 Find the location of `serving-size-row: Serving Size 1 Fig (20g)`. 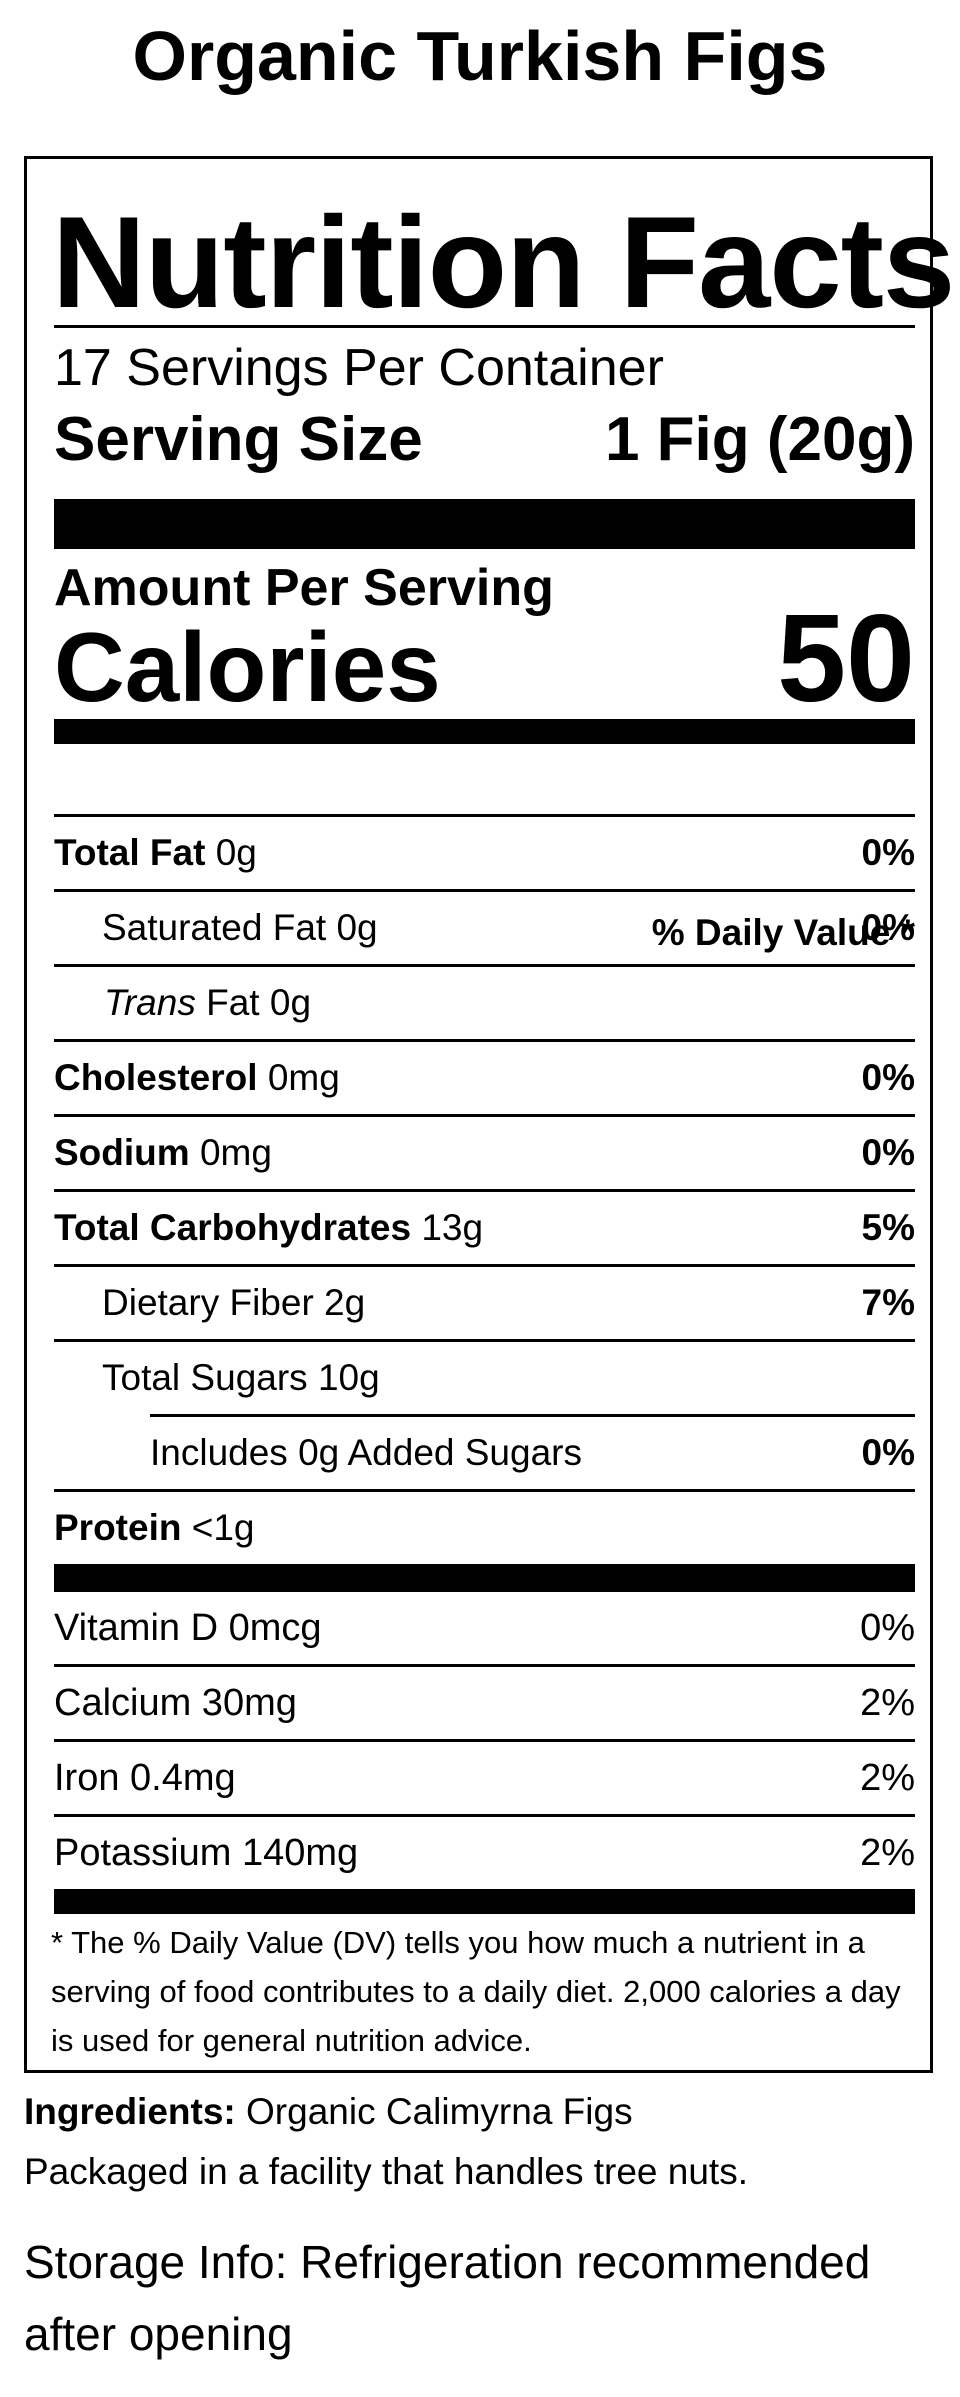

serving-size-row: Serving Size 1 Fig (20g) is located at coordinates (484, 440).